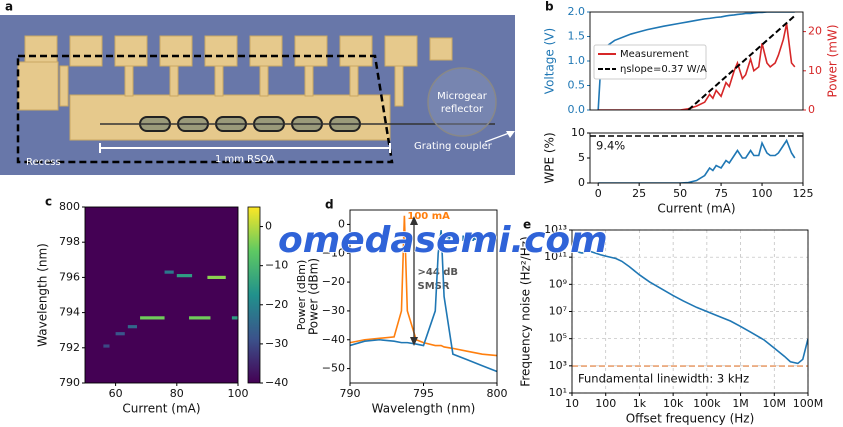 The height and width of the screenshot is (427, 843). Describe the element at coordinates (654, 54) in the screenshot. I see `legend-label: Measurement` at that location.